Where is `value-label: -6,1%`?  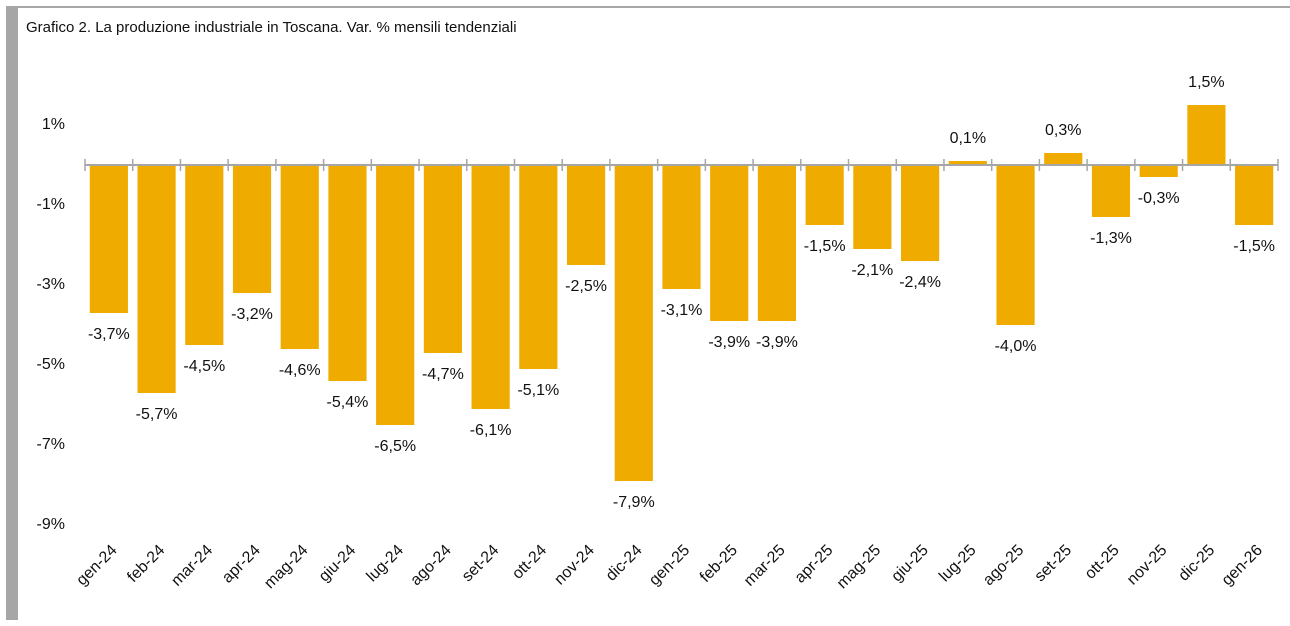
value-label: -6,1% is located at coordinates (491, 430).